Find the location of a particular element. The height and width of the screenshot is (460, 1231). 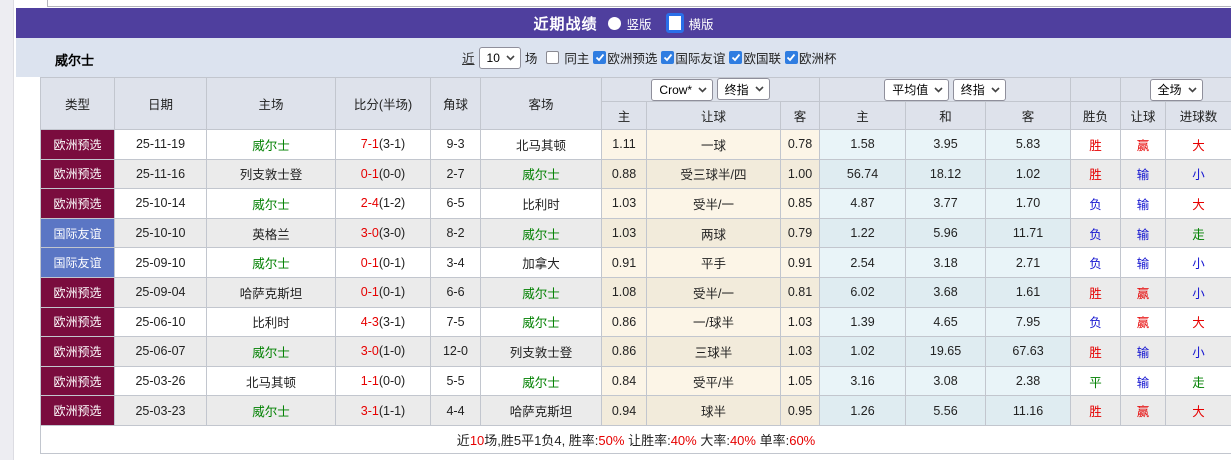

avg-select: 平均值 is located at coordinates (917, 89).